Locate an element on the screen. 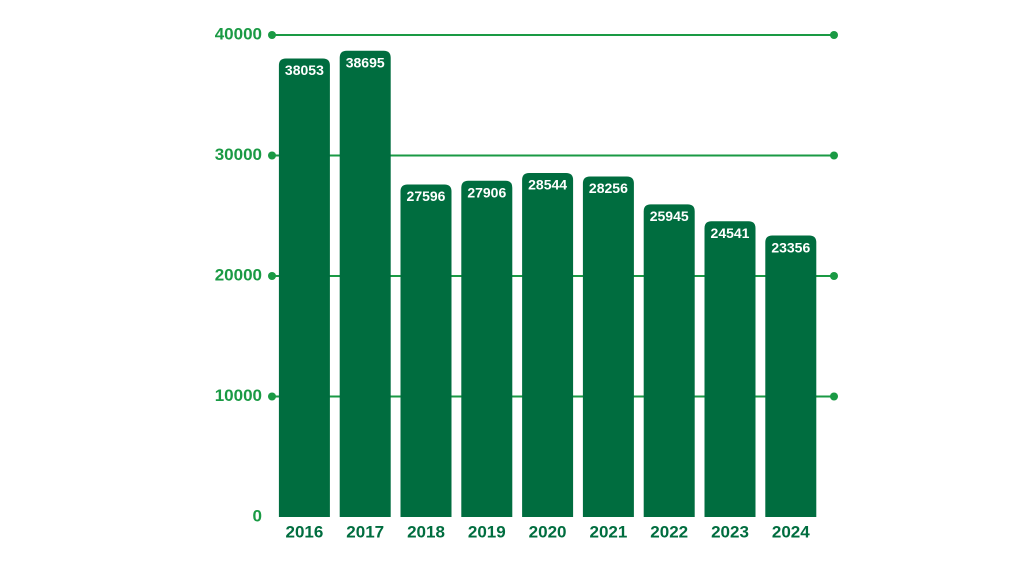 The width and height of the screenshot is (1024, 576). y-tick-label: 20000 is located at coordinates (238, 274).